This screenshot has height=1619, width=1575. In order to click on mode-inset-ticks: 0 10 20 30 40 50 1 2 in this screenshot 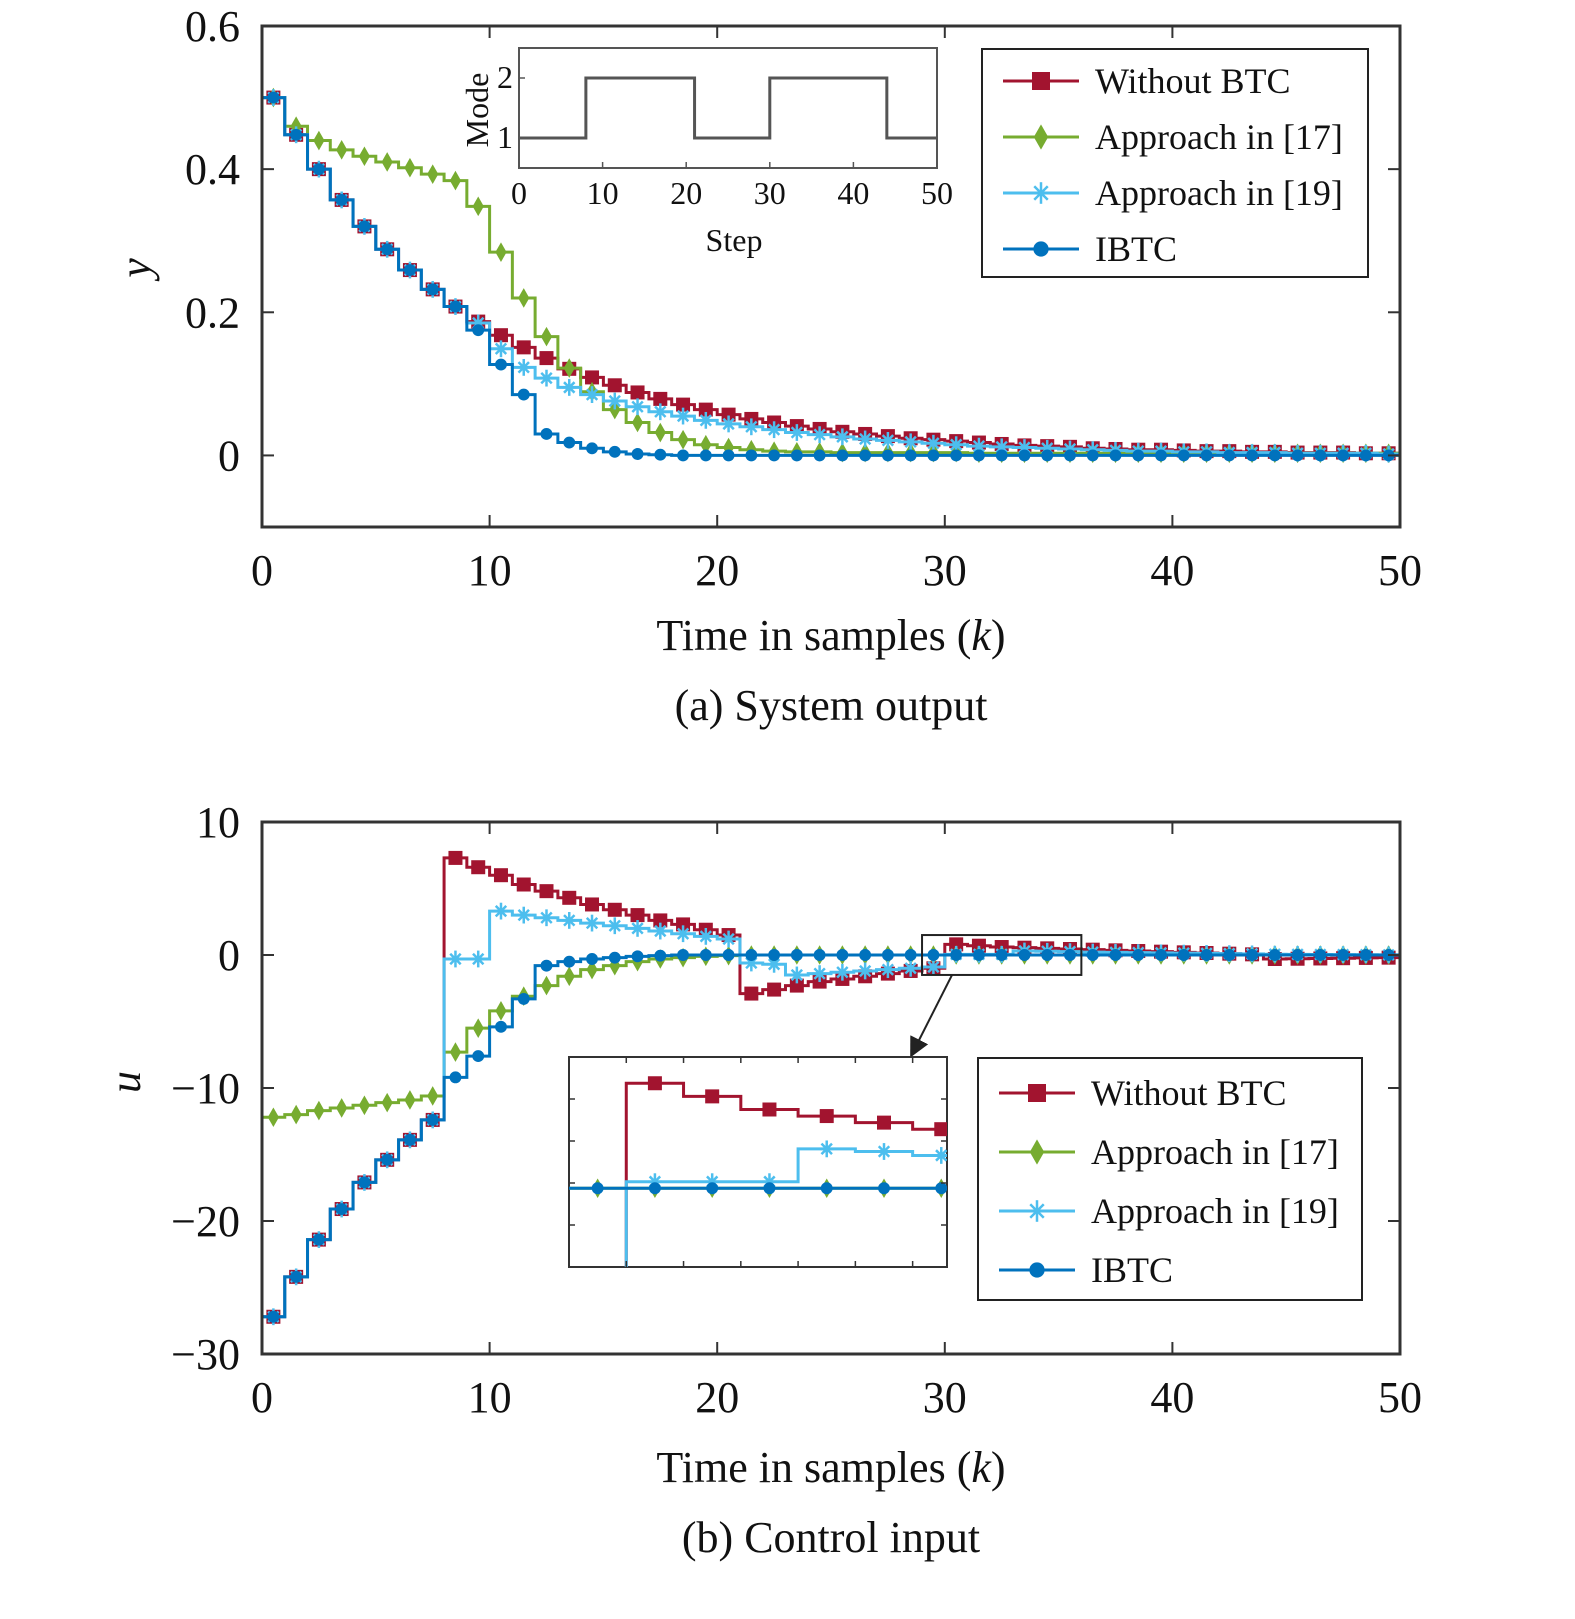, I will do `click(725, 135)`.